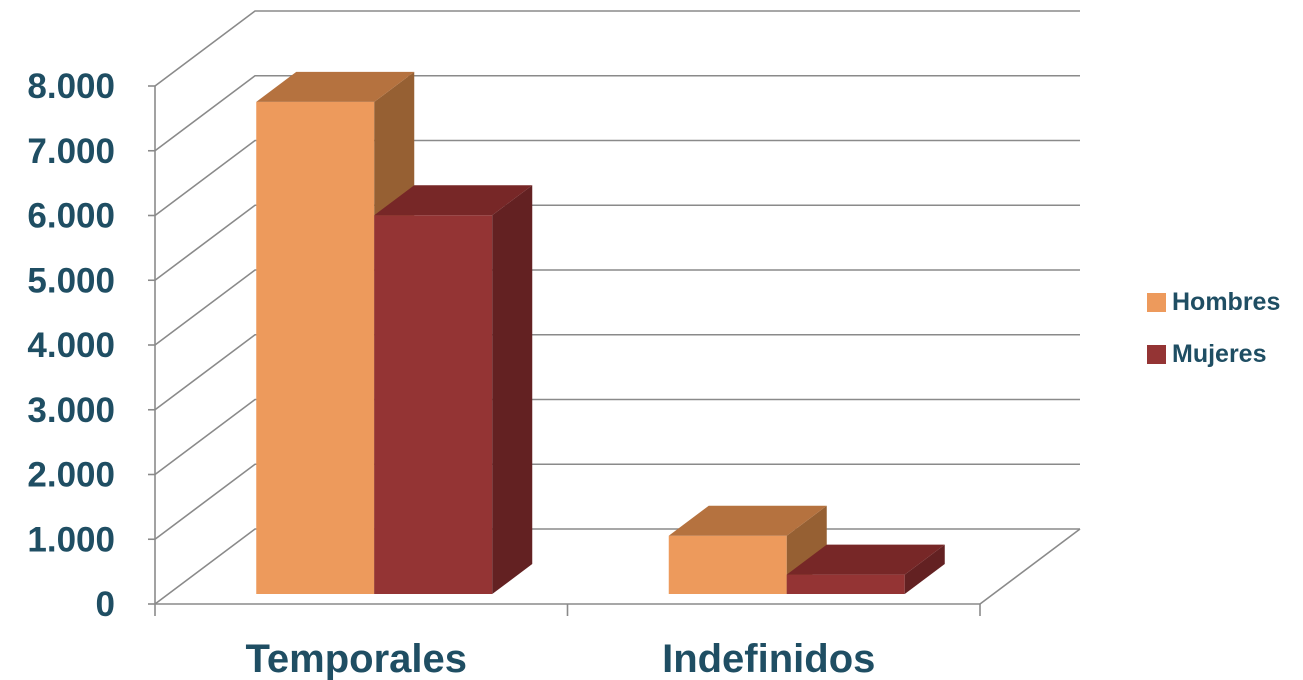 This screenshot has width=1303, height=680. Describe the element at coordinates (1226, 302) in the screenshot. I see `legend-label: Hombres` at that location.